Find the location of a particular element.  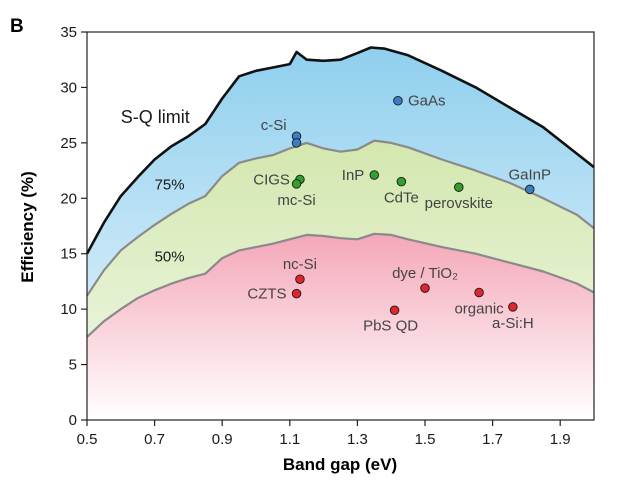

y-tick-label: 30 is located at coordinates (68, 87).